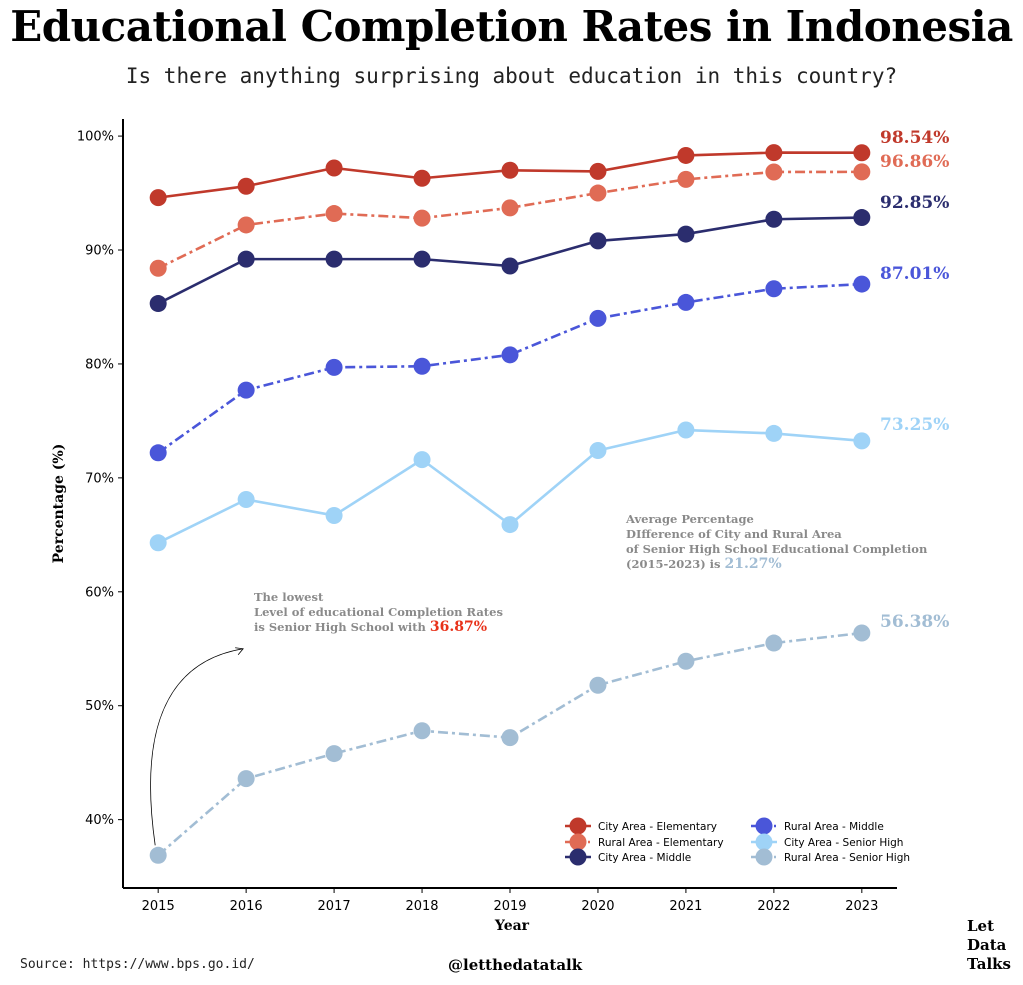  What do you see at coordinates (334, 906) in the screenshot?
I see `x-tick-label: 2017` at bounding box center [334, 906].